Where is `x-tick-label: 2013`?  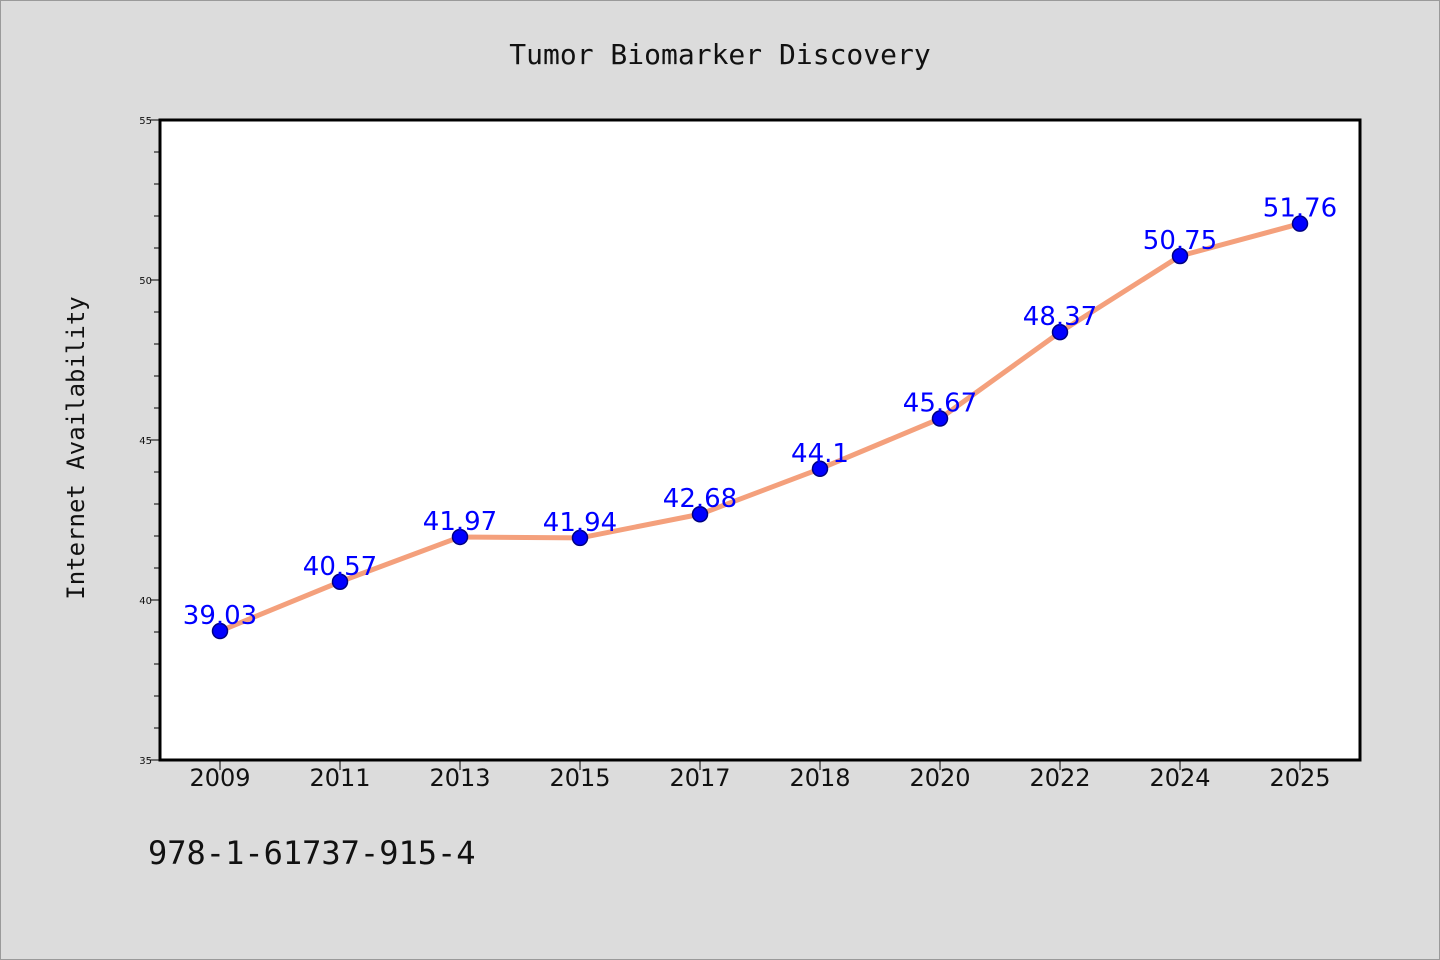
x-tick-label: 2013 is located at coordinates (459, 778).